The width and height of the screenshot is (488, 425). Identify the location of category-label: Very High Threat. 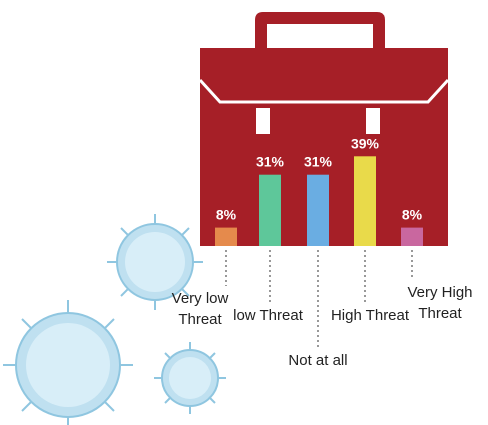
(440, 303).